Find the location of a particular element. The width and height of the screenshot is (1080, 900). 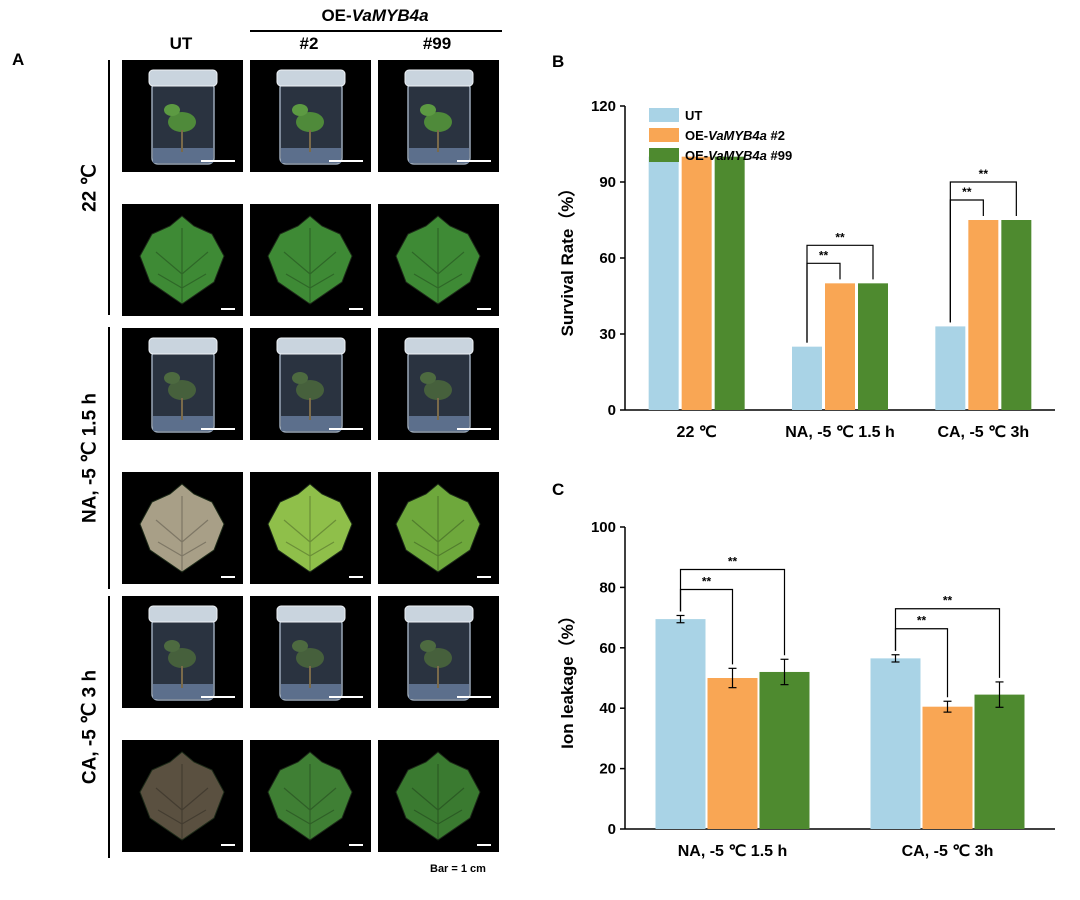

scale-bar-note: Bar = 1 cm is located at coordinates (458, 869).